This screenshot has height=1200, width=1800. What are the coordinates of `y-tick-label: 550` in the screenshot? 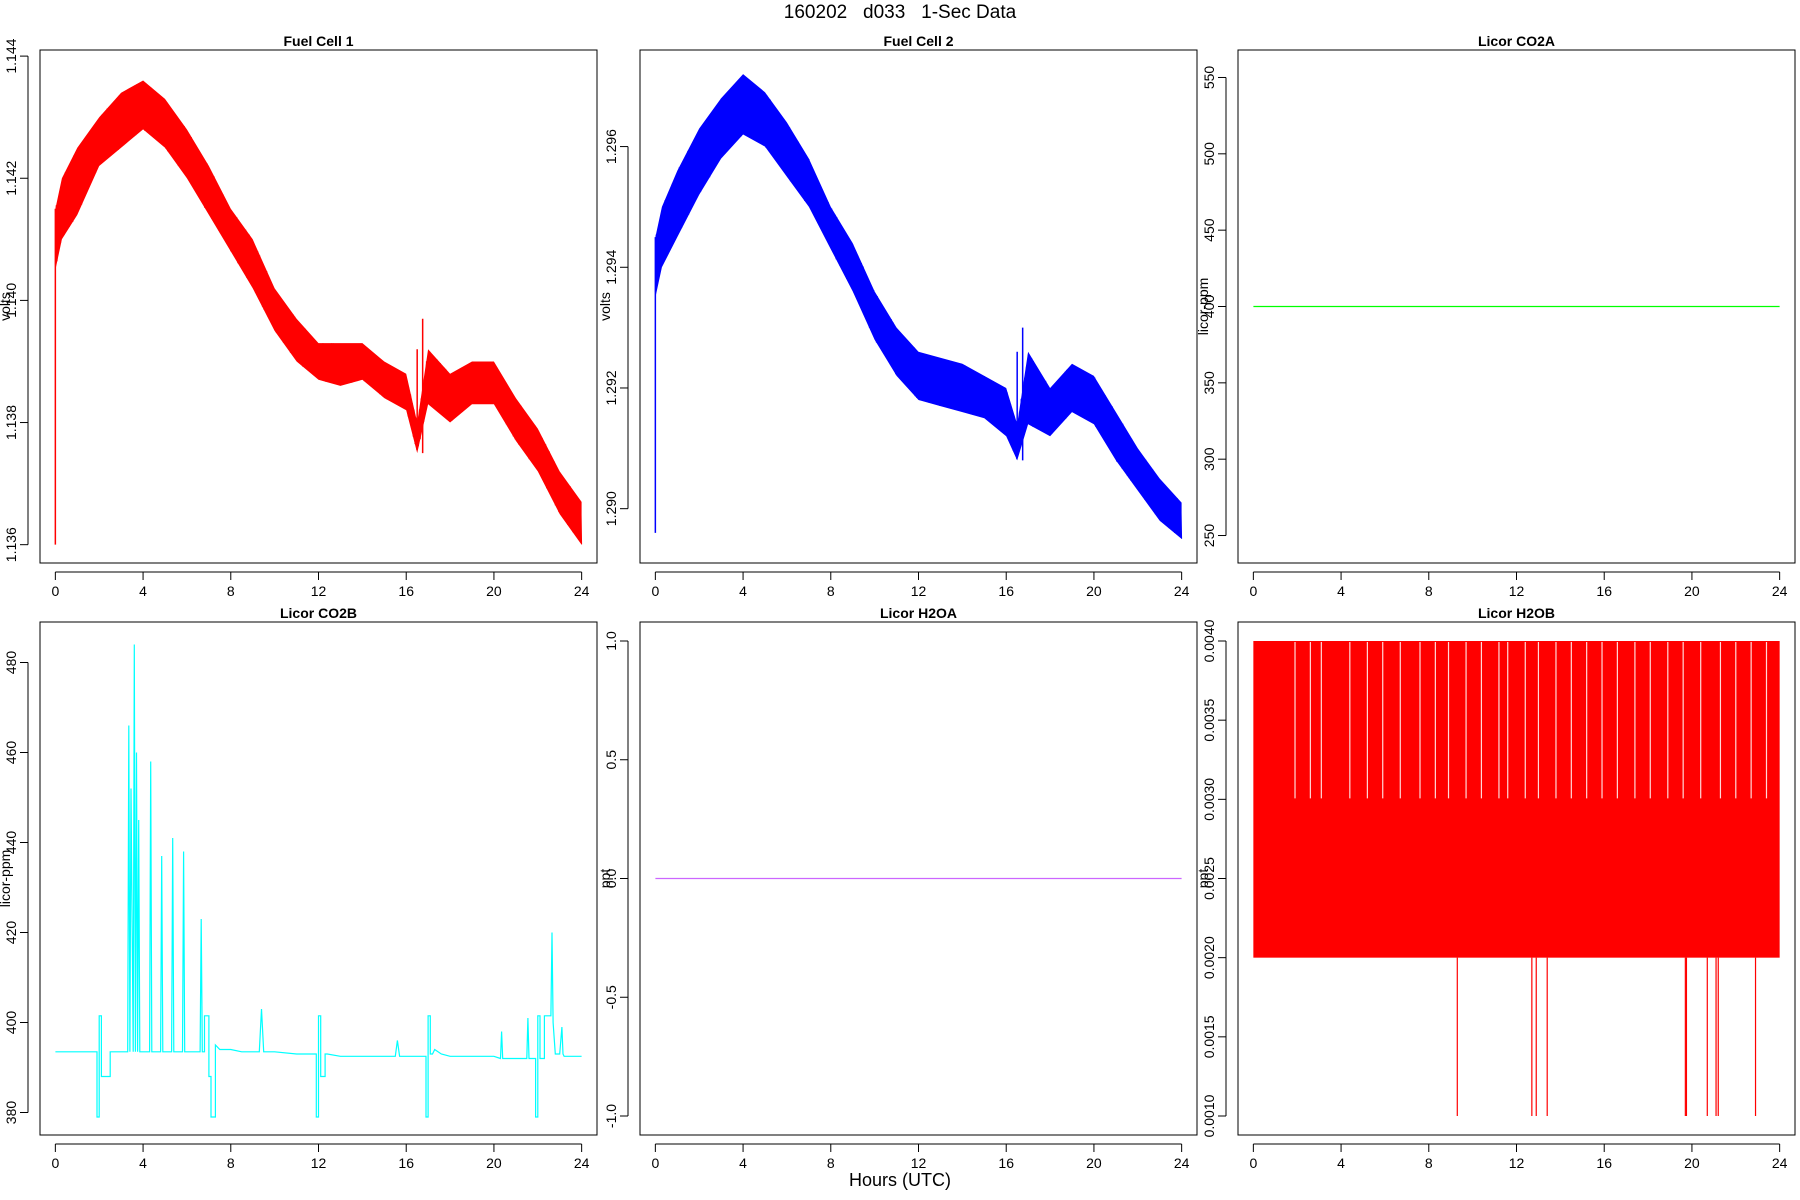 It's located at (1209, 78).